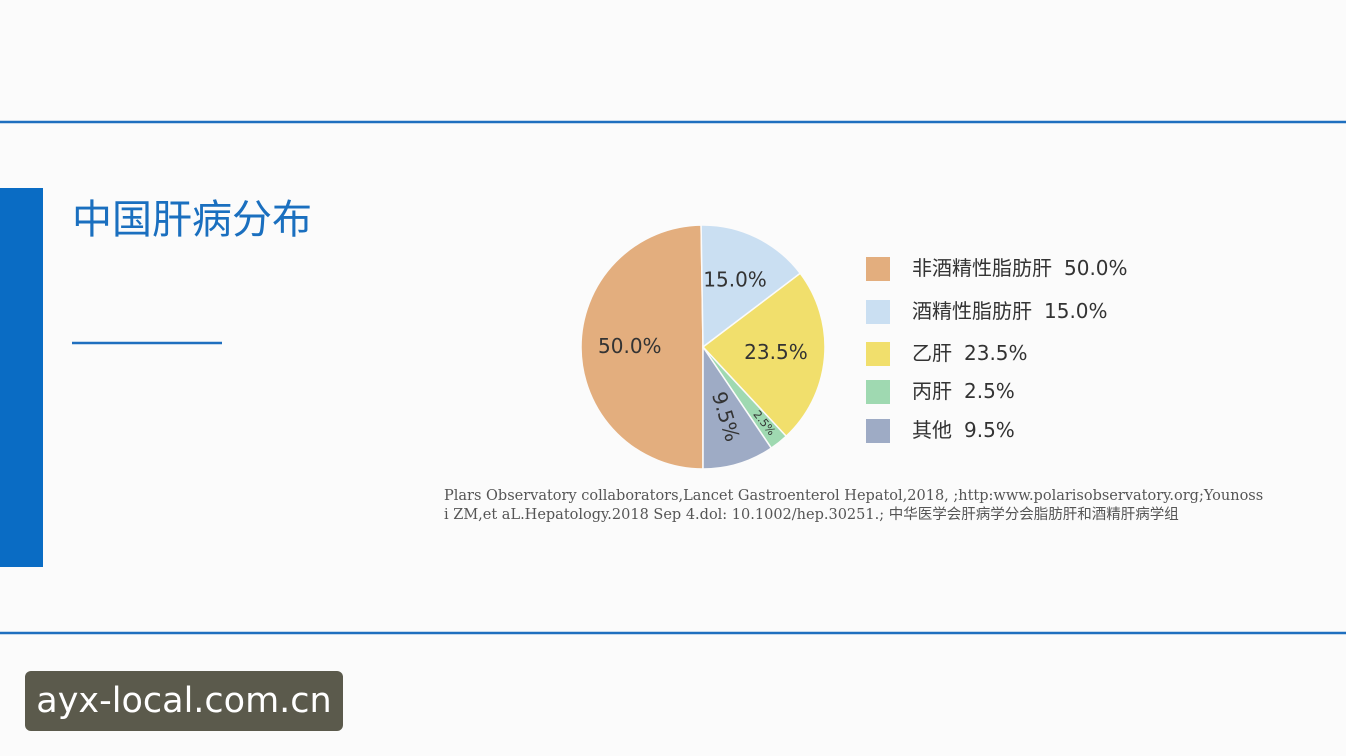 Image resolution: width=1346 pixels, height=756 pixels. I want to click on legend-label: 其他 9.5%, so click(963, 430).